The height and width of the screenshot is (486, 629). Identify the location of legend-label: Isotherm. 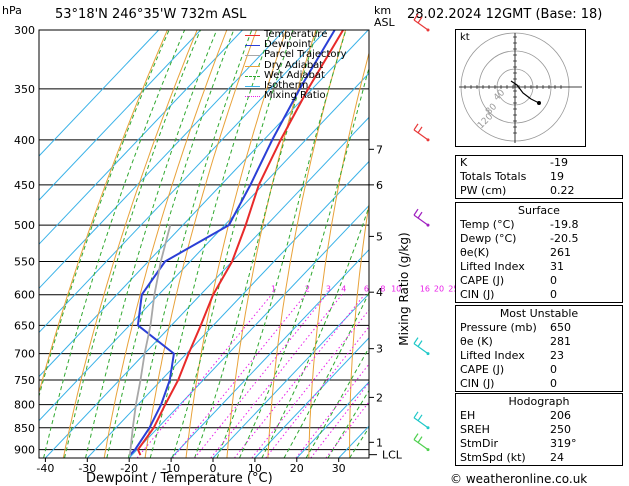
(286, 86).